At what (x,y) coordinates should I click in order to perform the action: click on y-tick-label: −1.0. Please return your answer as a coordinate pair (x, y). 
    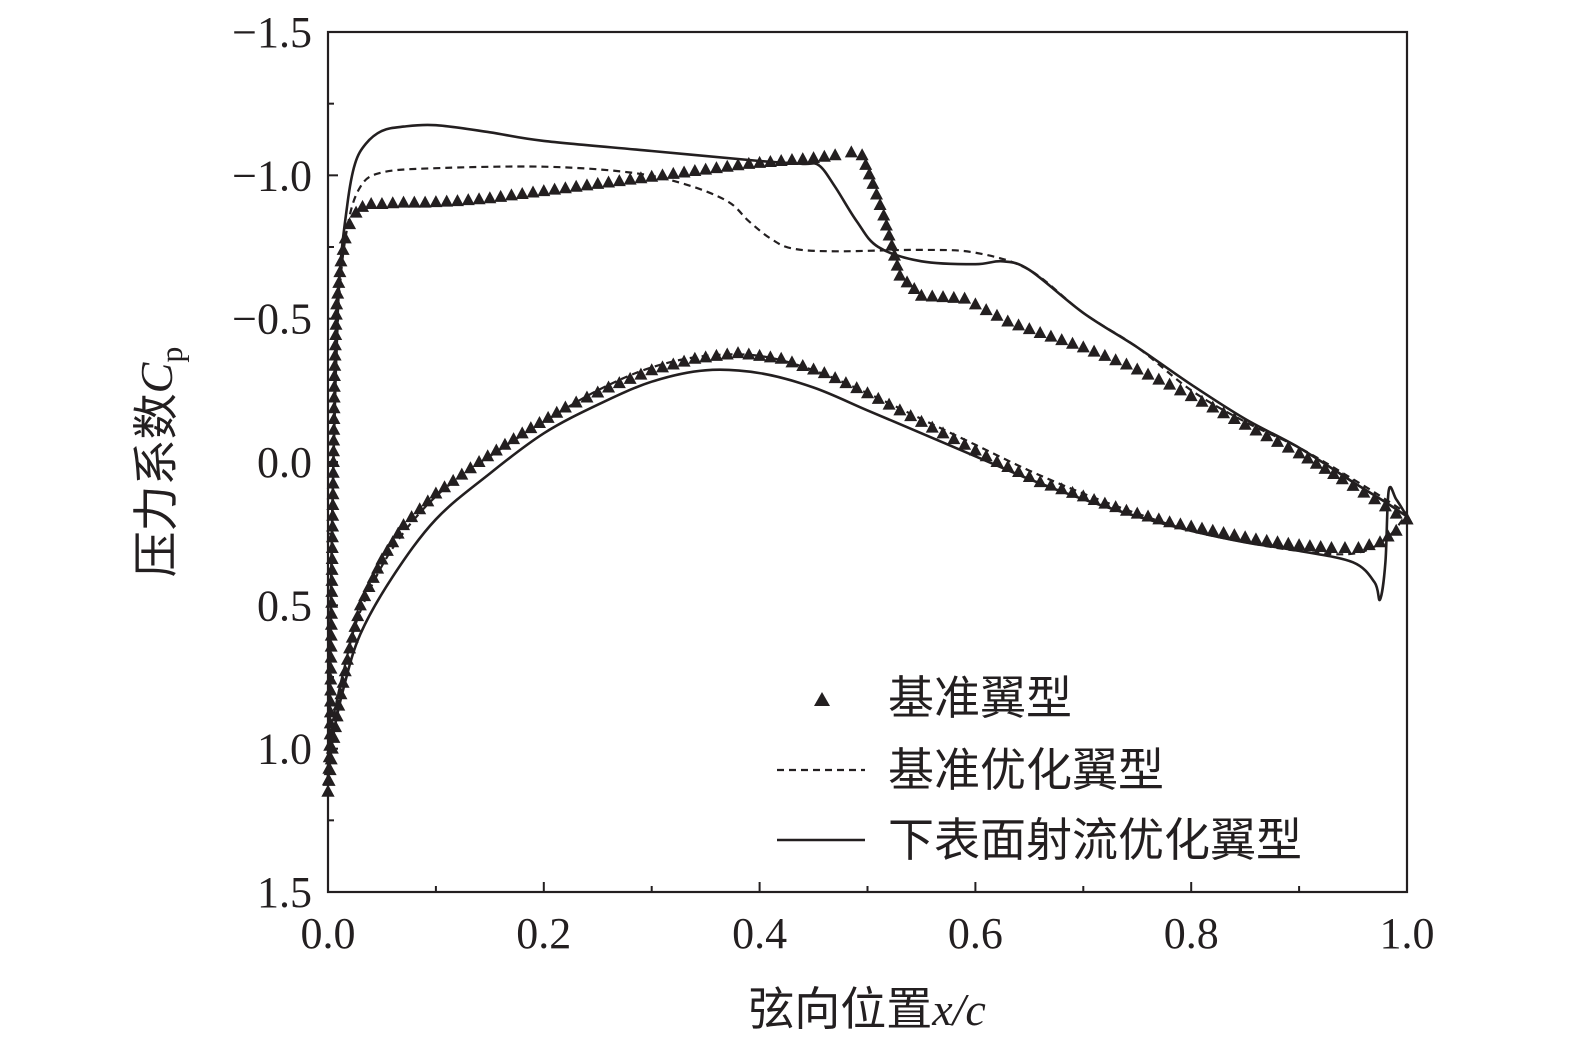
    Looking at the image, I should click on (272, 175).